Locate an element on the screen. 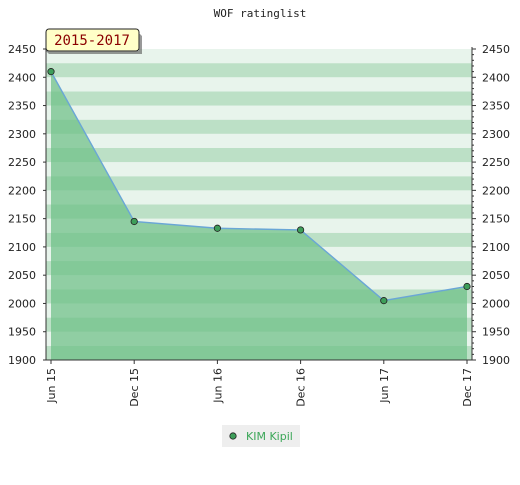  y-tick-label-right: 1950 is located at coordinates (496, 332).